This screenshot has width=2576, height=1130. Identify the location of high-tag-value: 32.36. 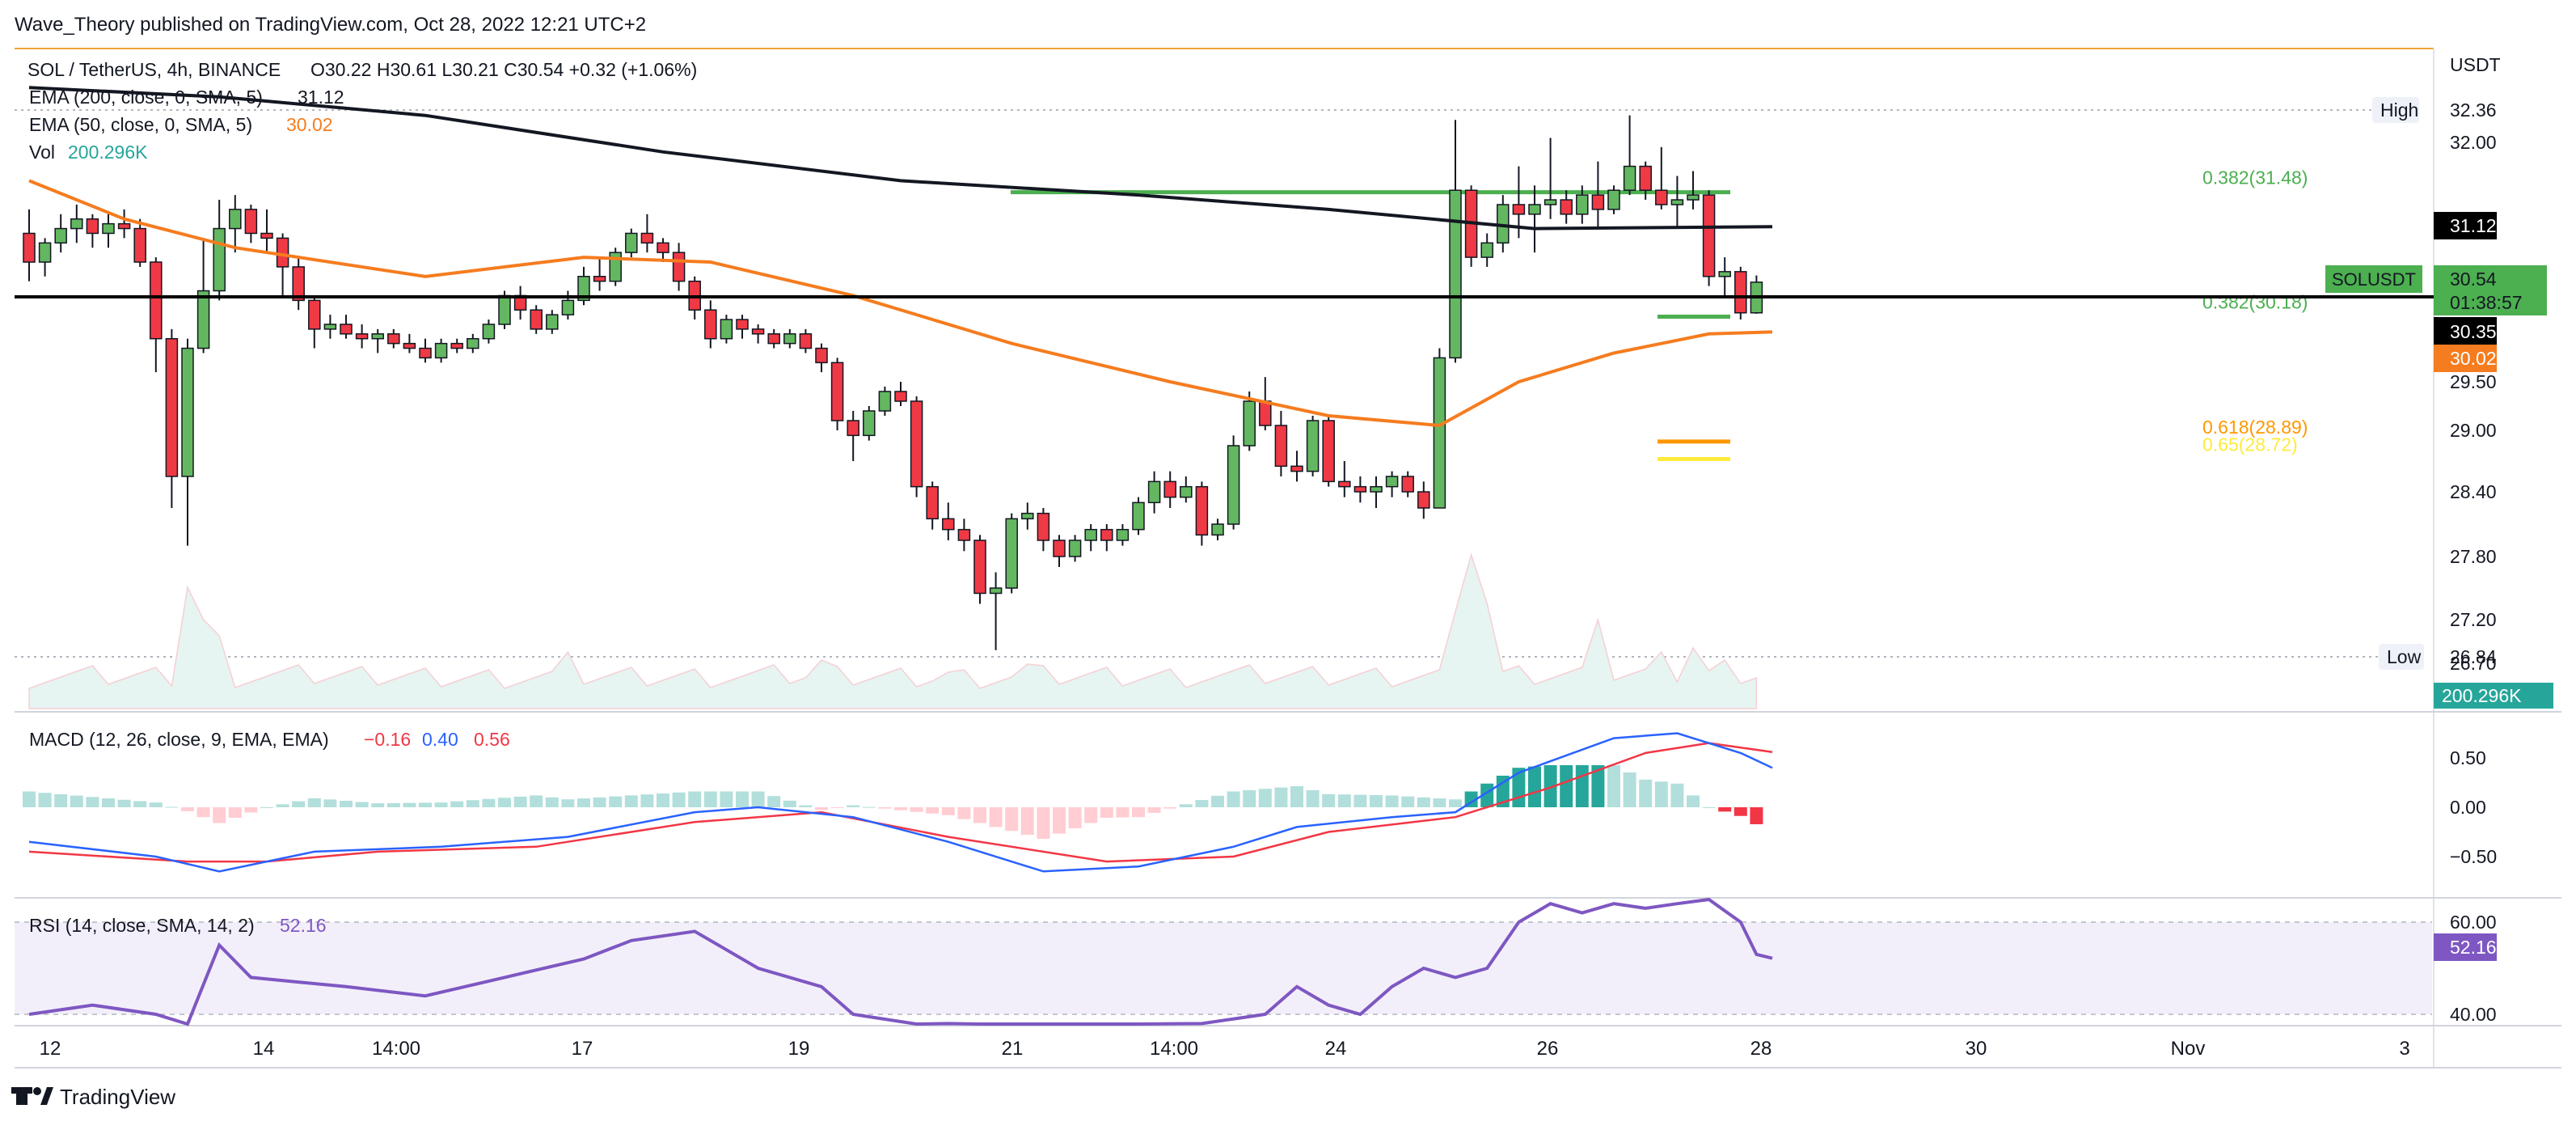
(2473, 110).